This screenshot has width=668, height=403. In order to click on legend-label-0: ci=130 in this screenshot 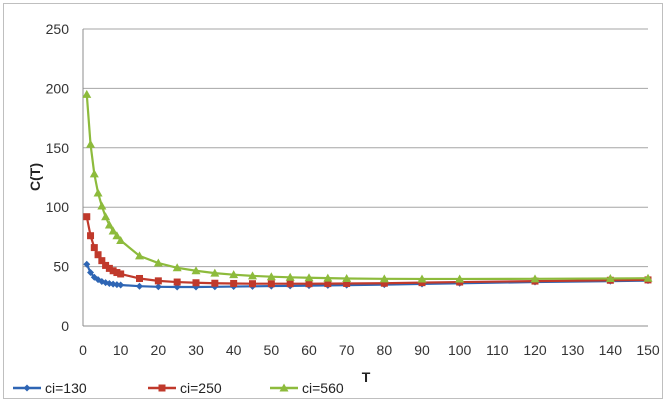, I will do `click(66, 388)`.